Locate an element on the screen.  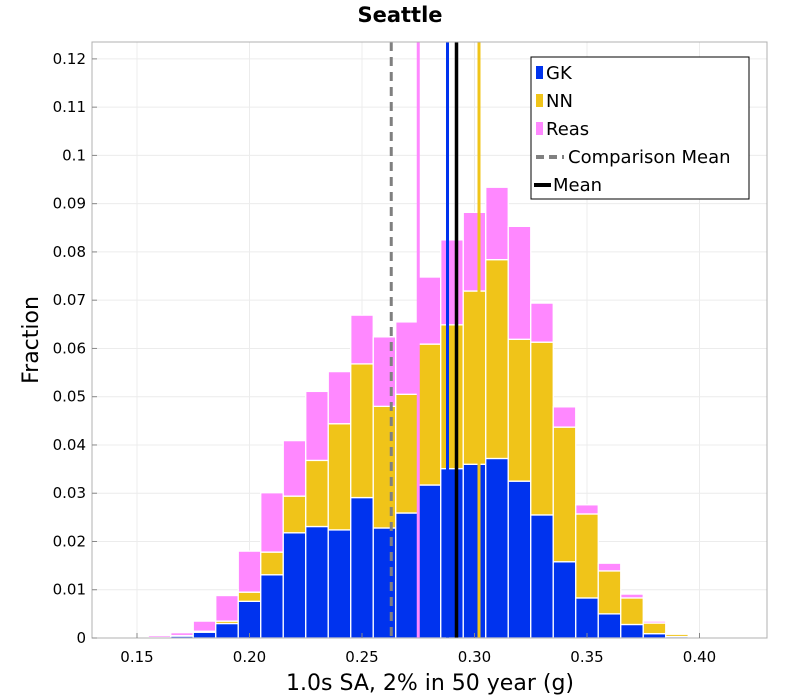
x-tick-label: 0.40 is located at coordinates (699, 657).